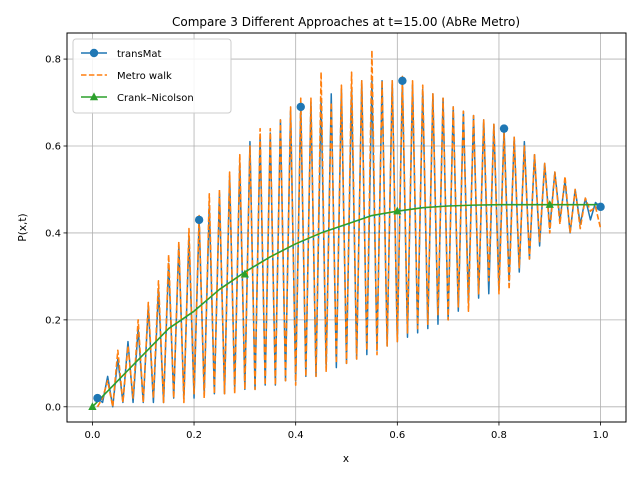  I want to click on legend-marker-transmat, so click(94, 53).